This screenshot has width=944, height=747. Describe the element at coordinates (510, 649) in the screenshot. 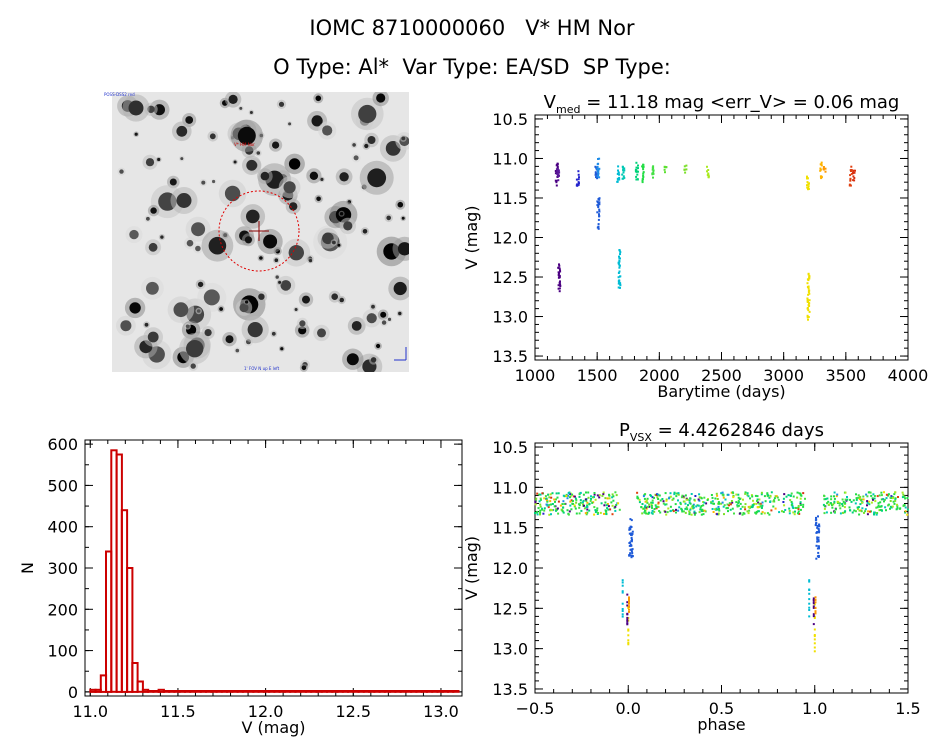

I see `phased-ytick-label: 13.0` at that location.